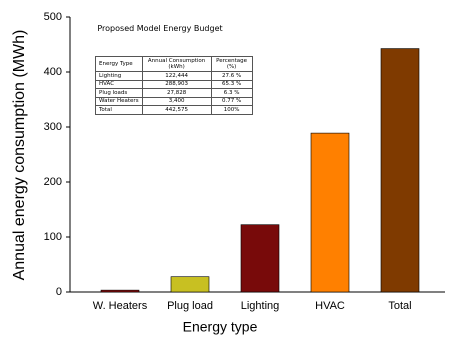  What do you see at coordinates (260, 306) in the screenshot?
I see `x-tick-label: Lighting` at bounding box center [260, 306].